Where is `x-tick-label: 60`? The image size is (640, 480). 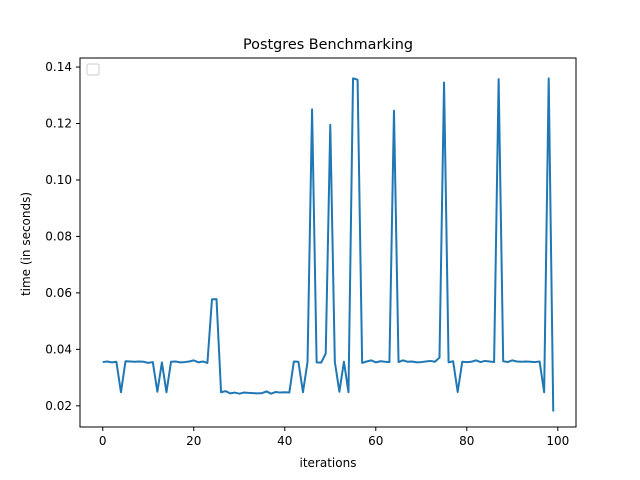
x-tick-label: 60 is located at coordinates (375, 441).